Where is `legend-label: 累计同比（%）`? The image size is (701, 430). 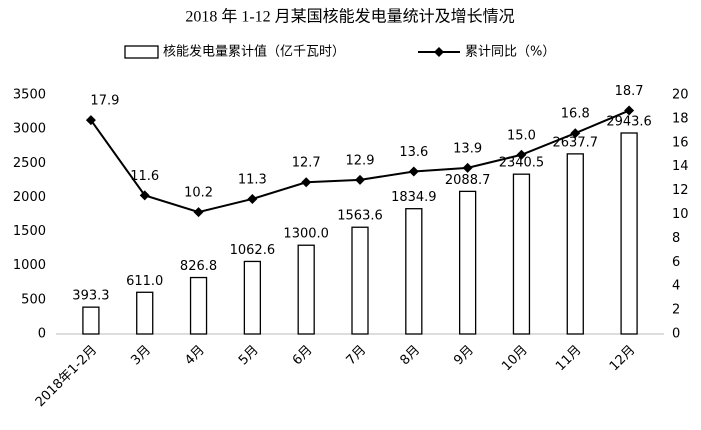
legend-label: 累计同比（%） is located at coordinates (510, 52).